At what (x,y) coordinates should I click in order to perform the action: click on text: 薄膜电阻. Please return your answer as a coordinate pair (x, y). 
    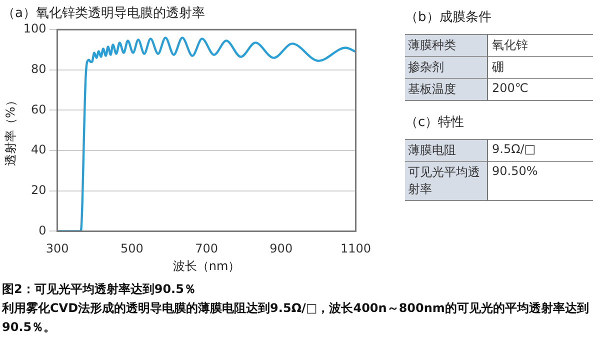
    Looking at the image, I should click on (446, 151).